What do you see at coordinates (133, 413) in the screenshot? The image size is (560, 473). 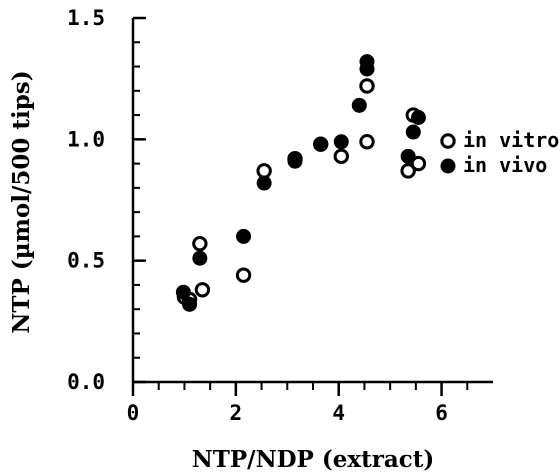 I see `x-tick-label: 0` at bounding box center [133, 413].